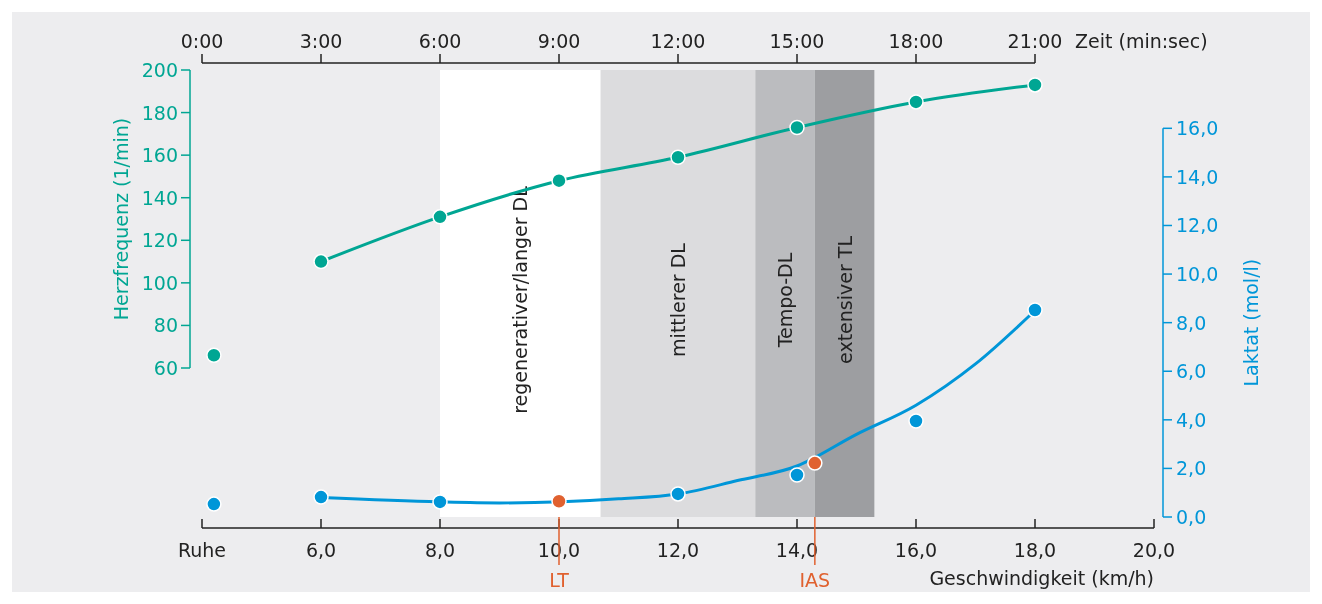 The height and width of the screenshot is (604, 1322). I want to click on y-tick-label: 140, so click(159, 197).